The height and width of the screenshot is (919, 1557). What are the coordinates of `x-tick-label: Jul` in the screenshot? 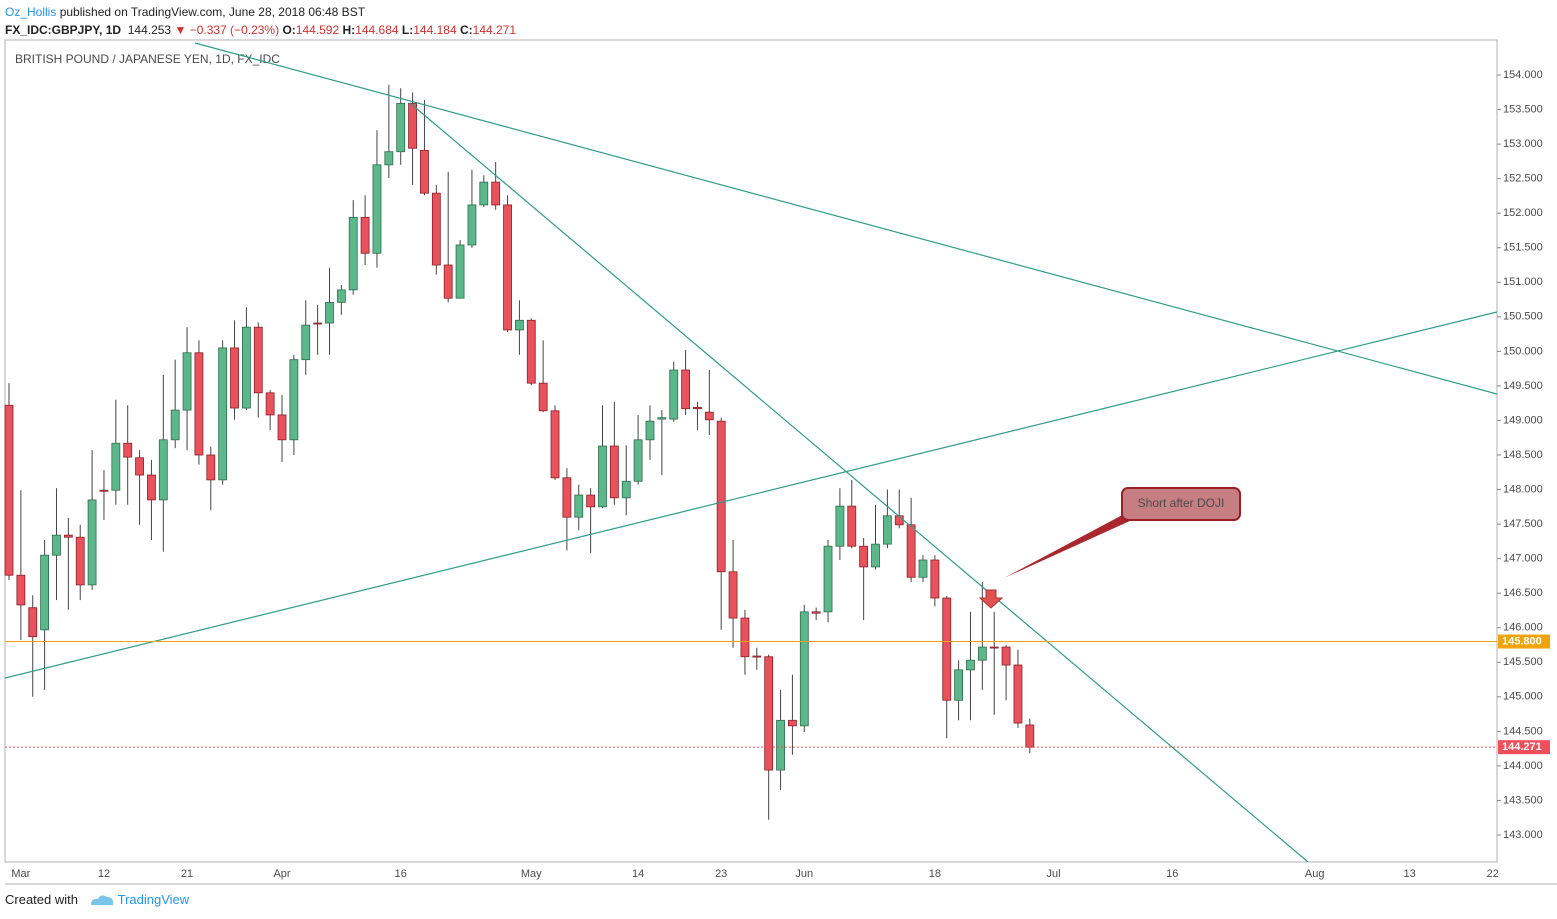 It's located at (1054, 874).